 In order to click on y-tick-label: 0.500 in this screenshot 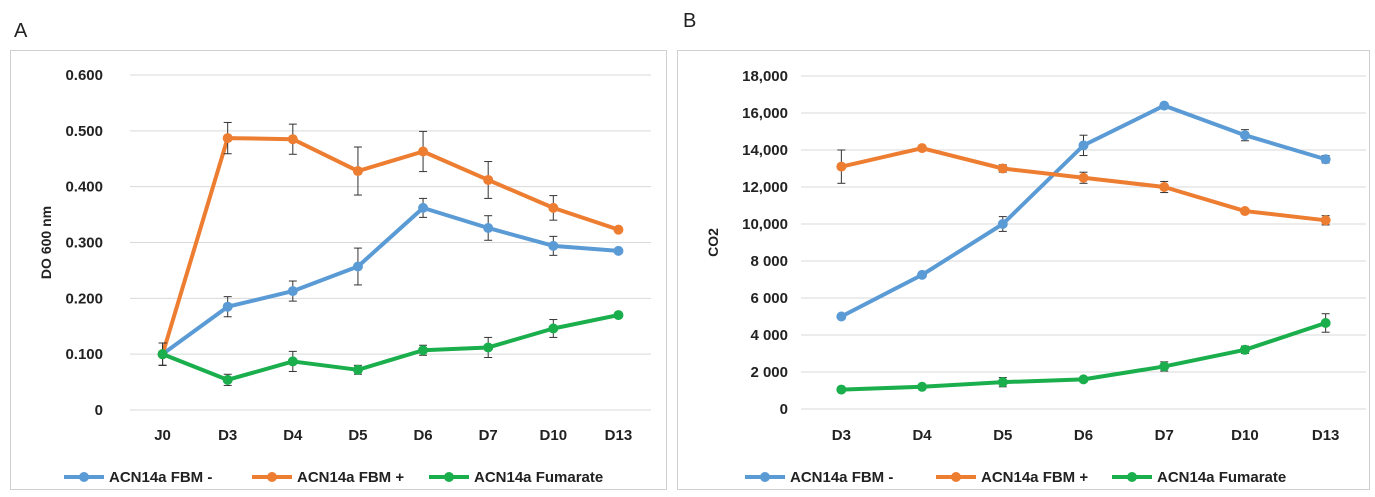, I will do `click(84, 131)`.